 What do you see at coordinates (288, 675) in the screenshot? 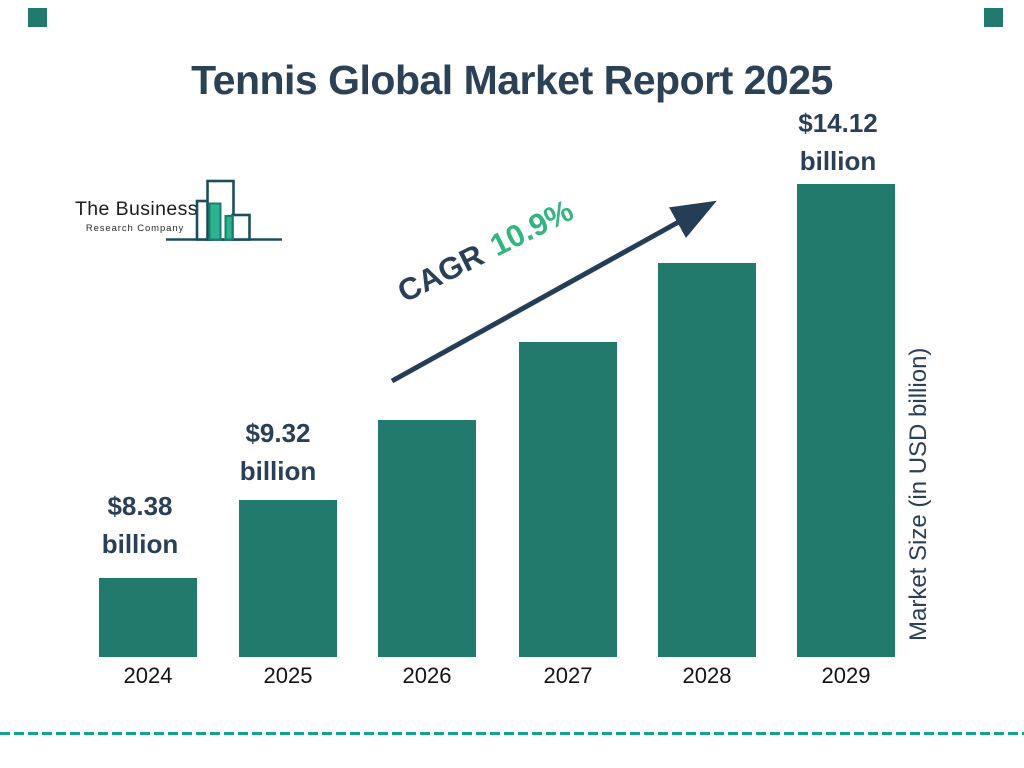
I see `x-tick-2025: 2025` at bounding box center [288, 675].